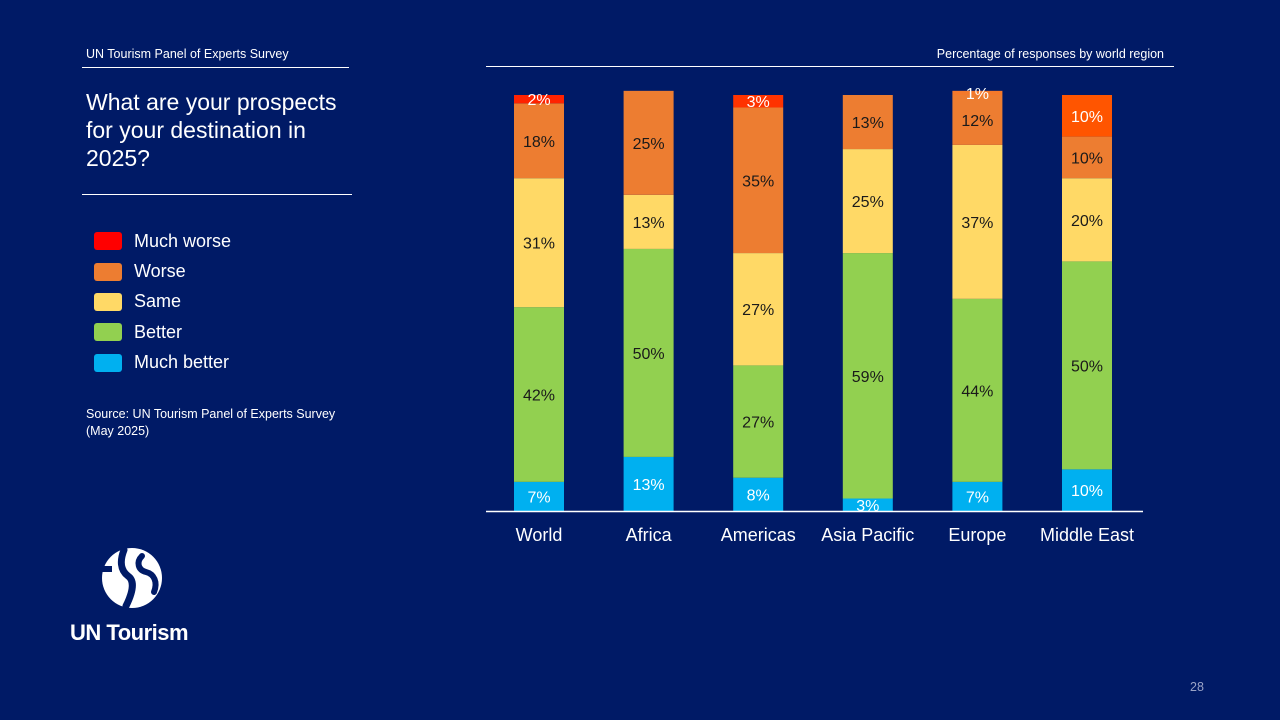  What do you see at coordinates (183, 240) in the screenshot?
I see `legend-label: Much worse` at bounding box center [183, 240].